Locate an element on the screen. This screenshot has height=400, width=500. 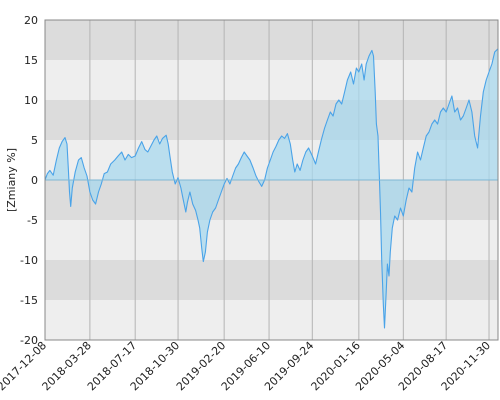
y-tick-label: 5 is located at coordinates (34, 140).